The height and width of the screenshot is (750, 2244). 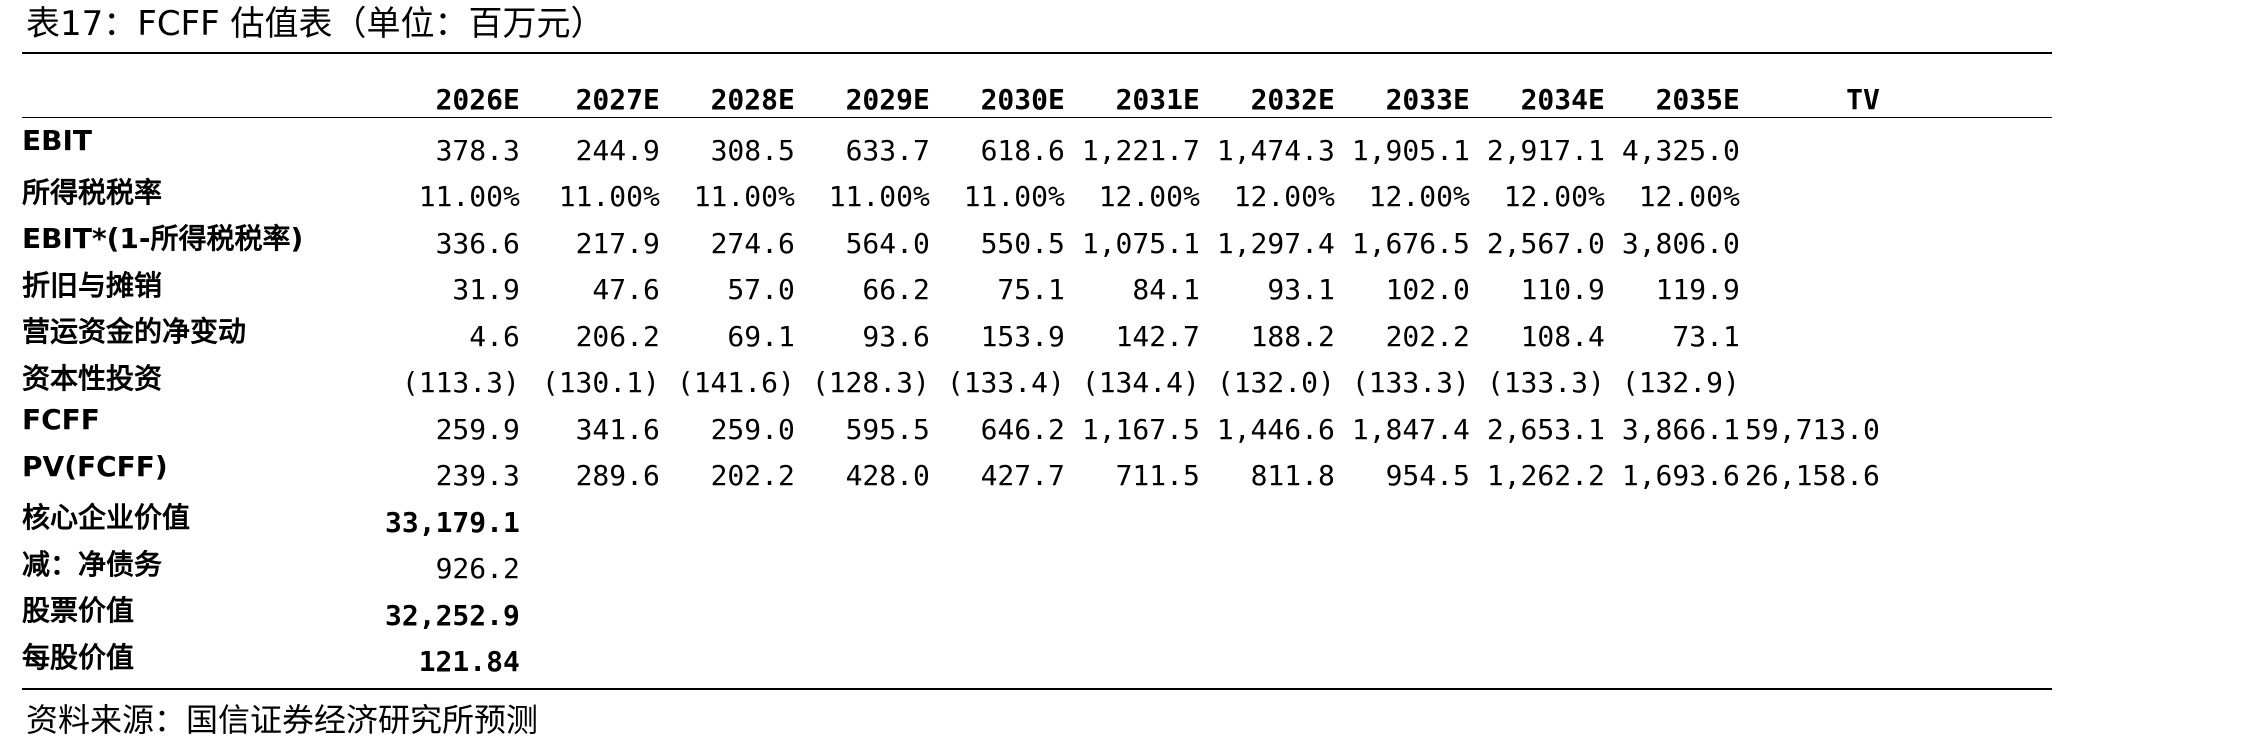 What do you see at coordinates (1022, 243) in the screenshot?
I see `value-cell: 550.5` at bounding box center [1022, 243].